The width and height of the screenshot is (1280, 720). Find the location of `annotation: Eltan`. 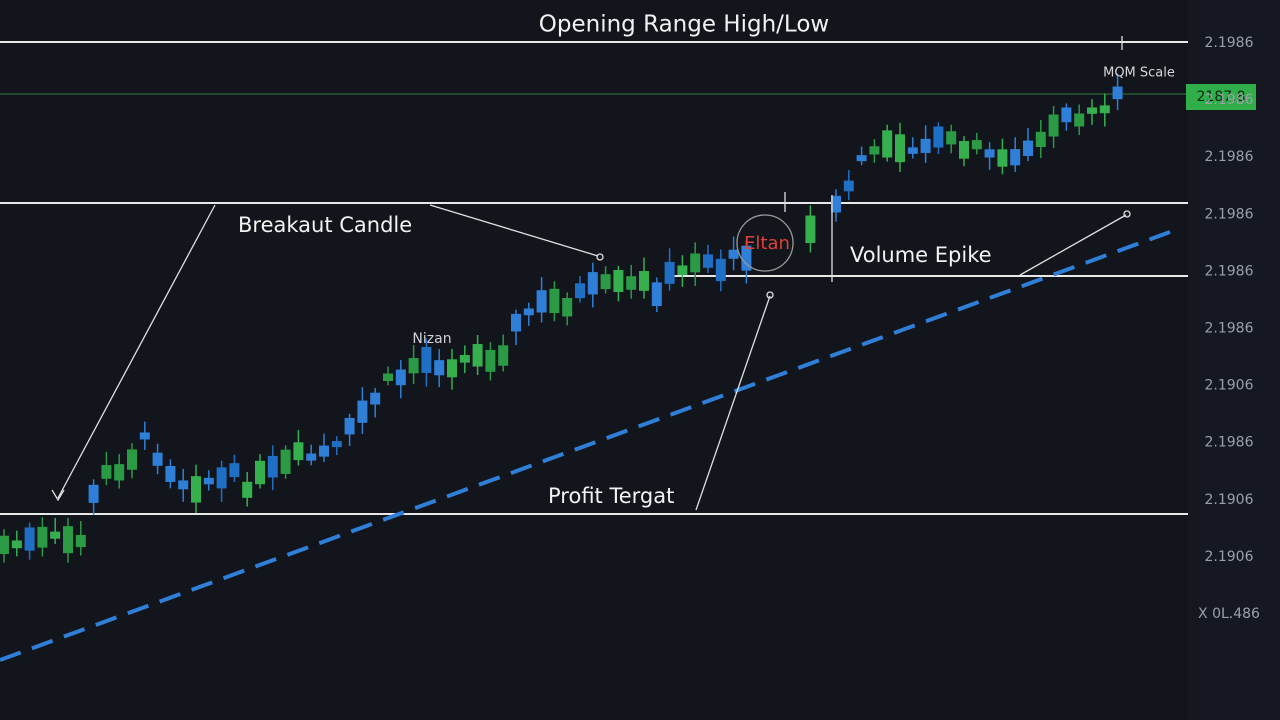

annotation: Eltan is located at coordinates (767, 243).